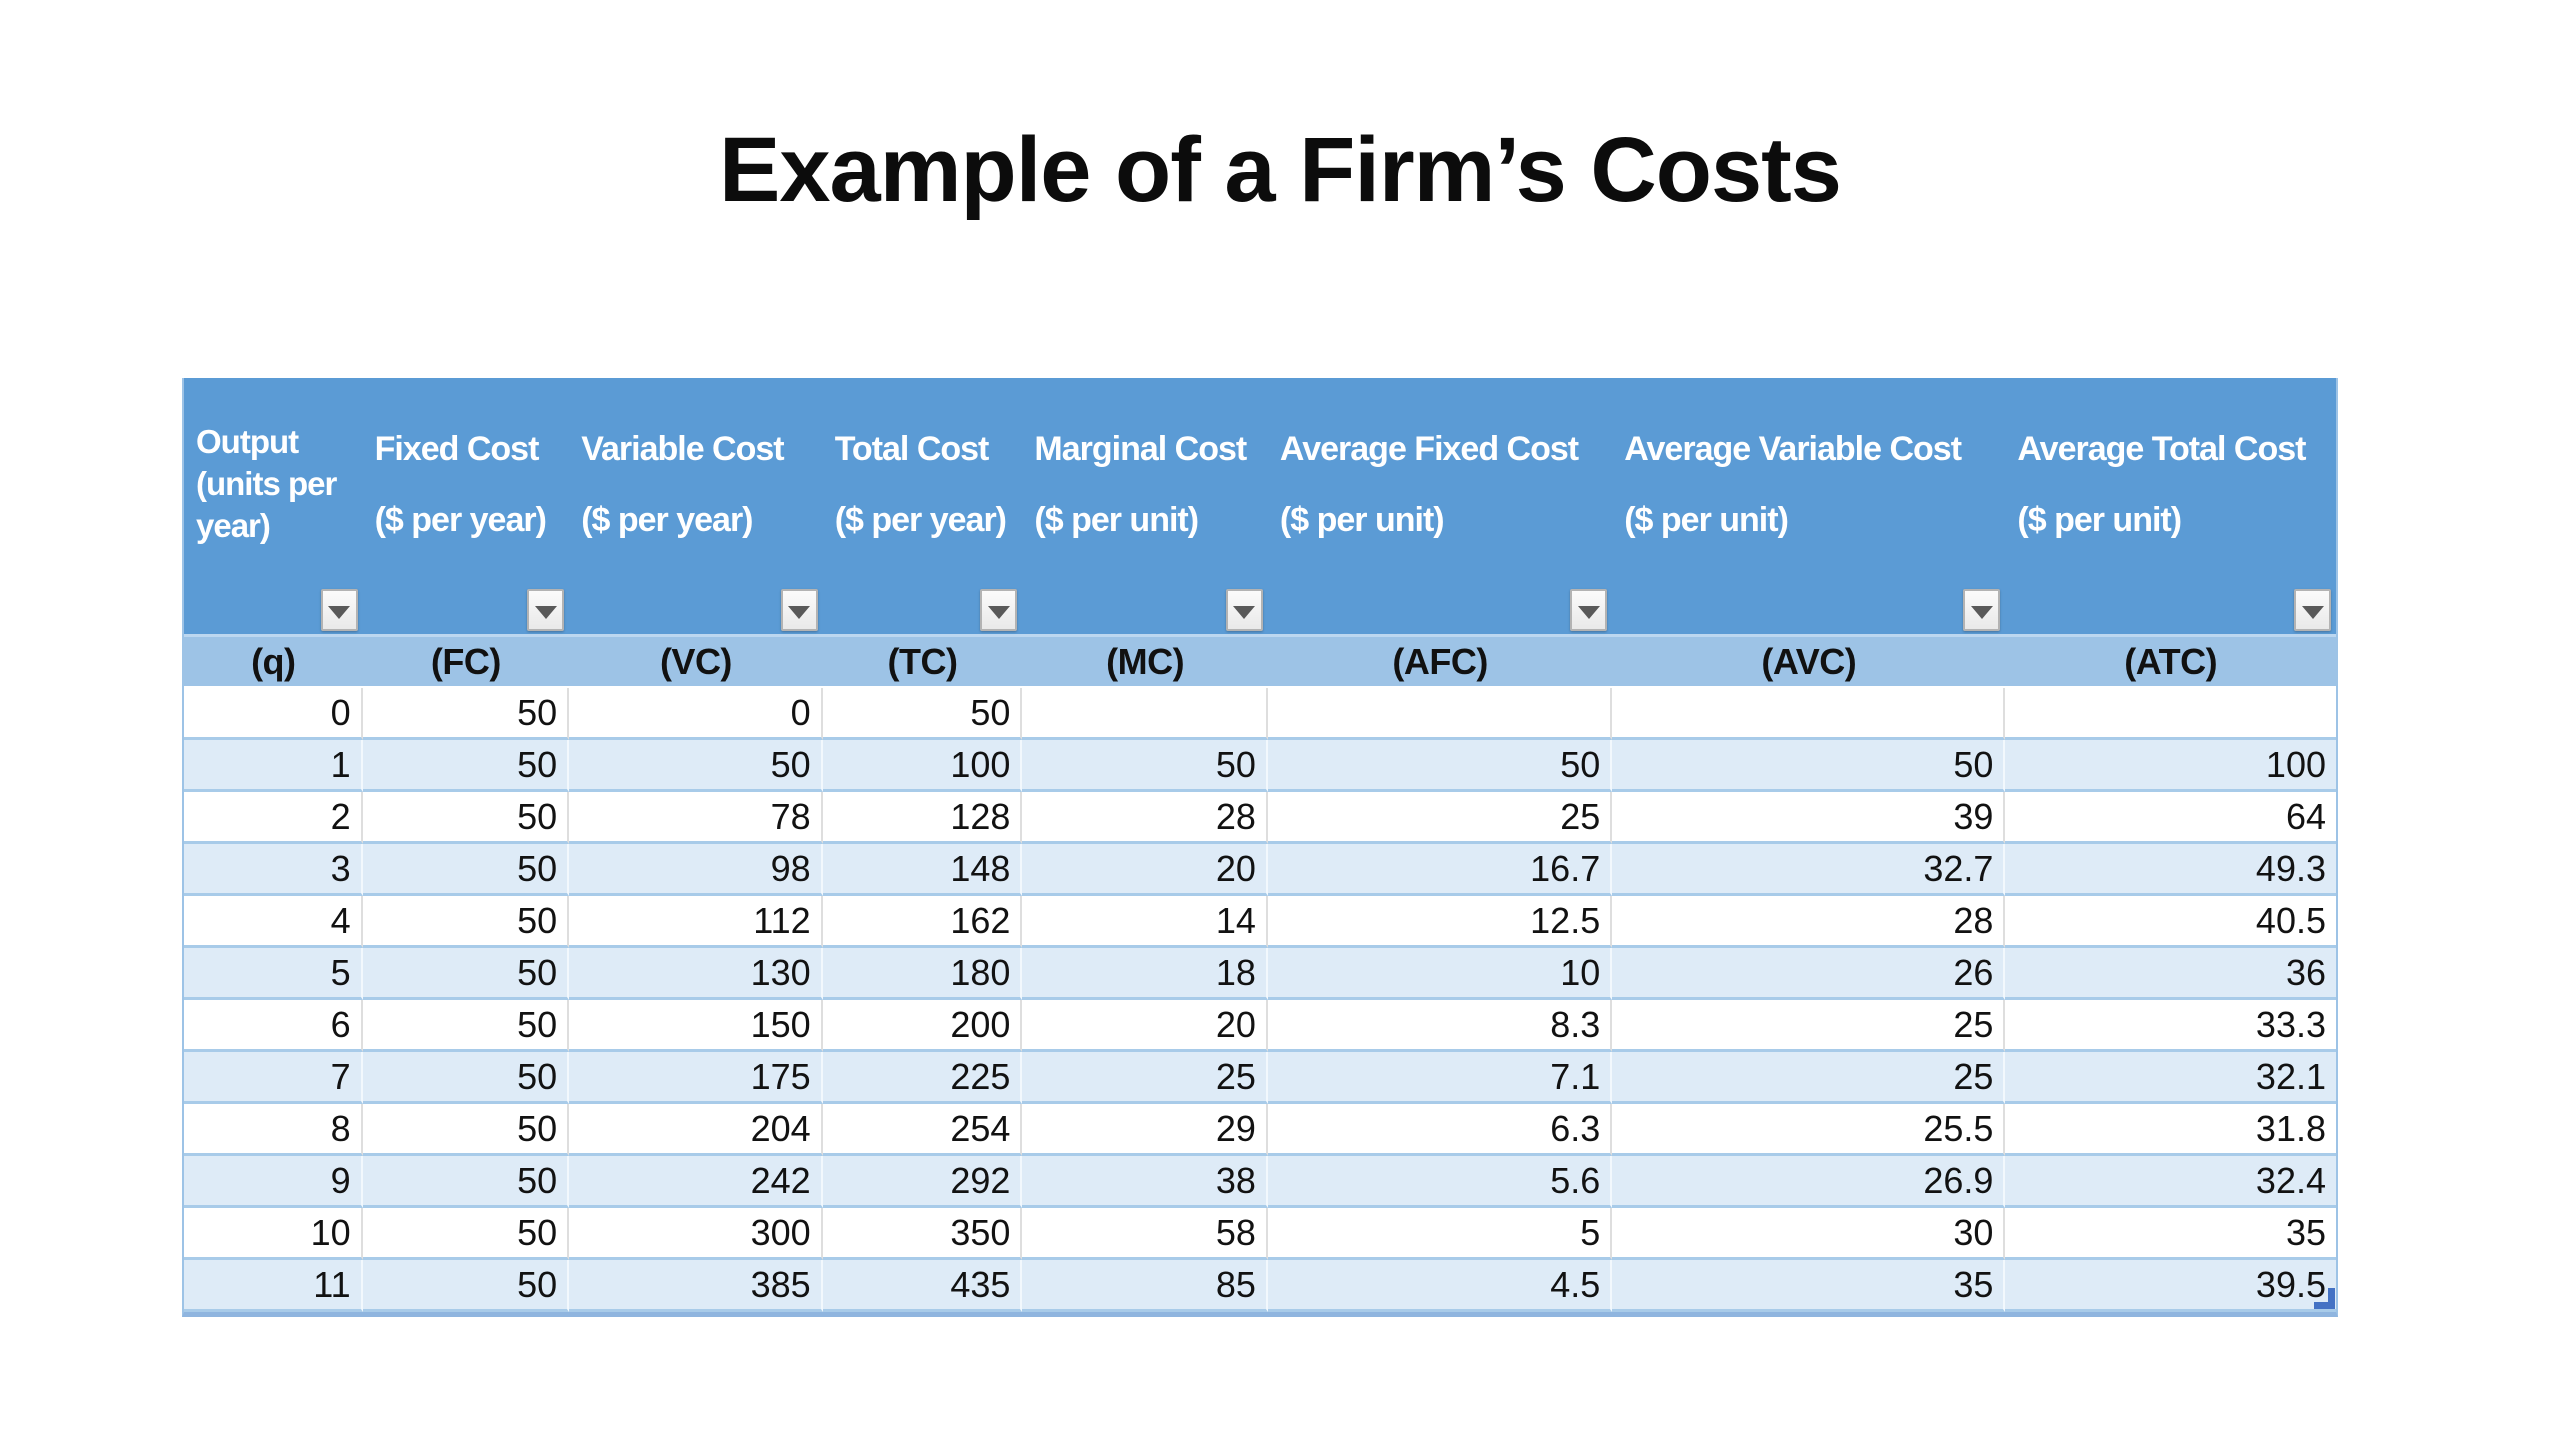  I want to click on table-cell: 8.3, so click(1440, 1026).